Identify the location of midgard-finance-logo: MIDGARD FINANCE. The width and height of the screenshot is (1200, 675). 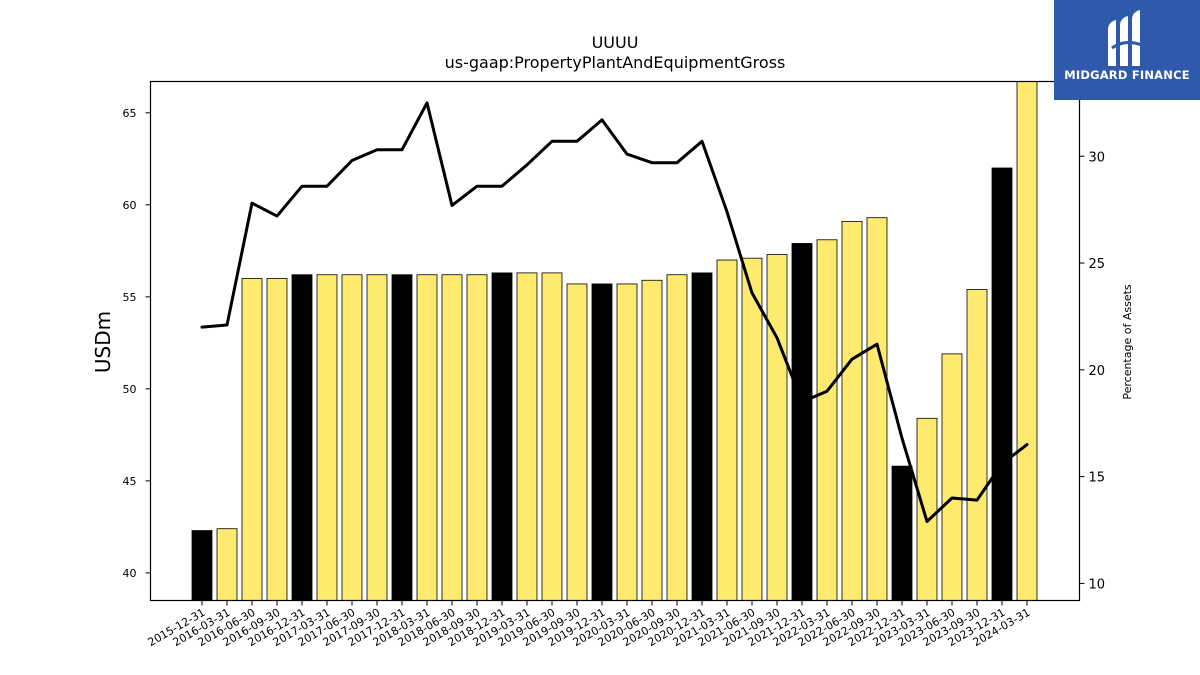
(1127, 50).